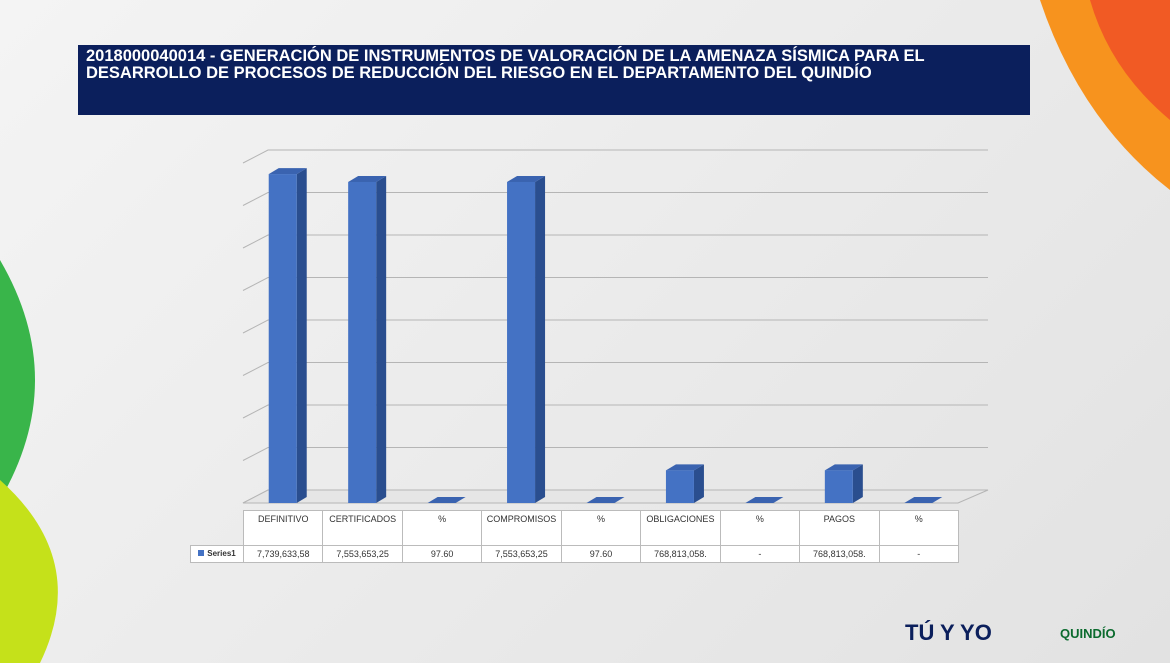 This screenshot has width=1170, height=663. What do you see at coordinates (1130, 60) in the screenshot?
I see `decor-orange-dark` at bounding box center [1130, 60].